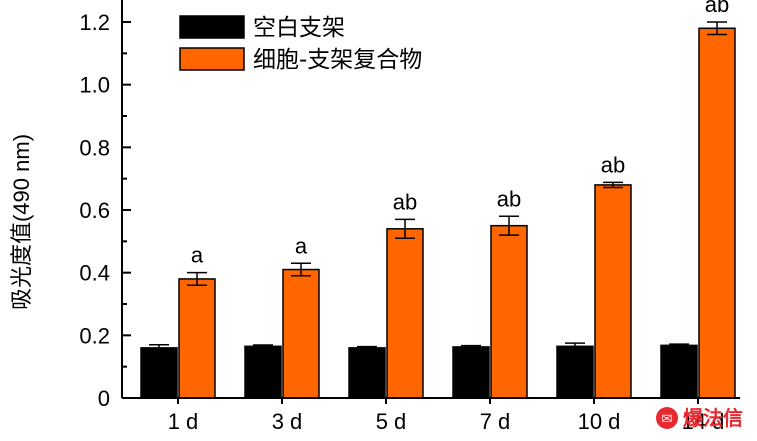  What do you see at coordinates (94, 273) in the screenshot?
I see `y-tick-label: 0.4` at bounding box center [94, 273].